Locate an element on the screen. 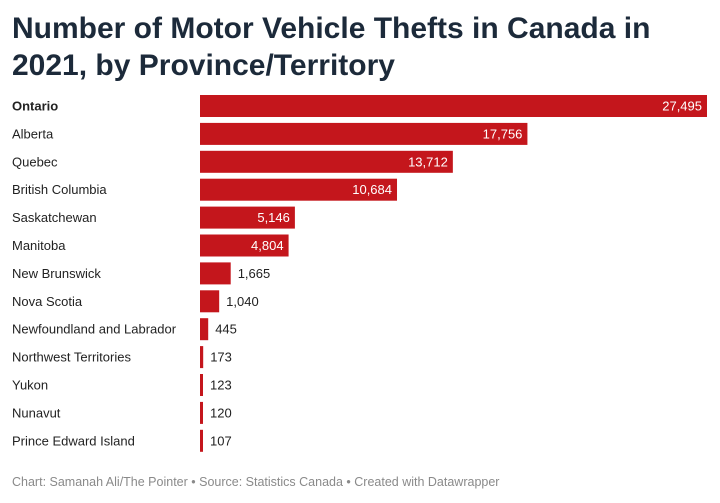 The width and height of the screenshot is (720, 503). category-label: Ontario is located at coordinates (35, 106).